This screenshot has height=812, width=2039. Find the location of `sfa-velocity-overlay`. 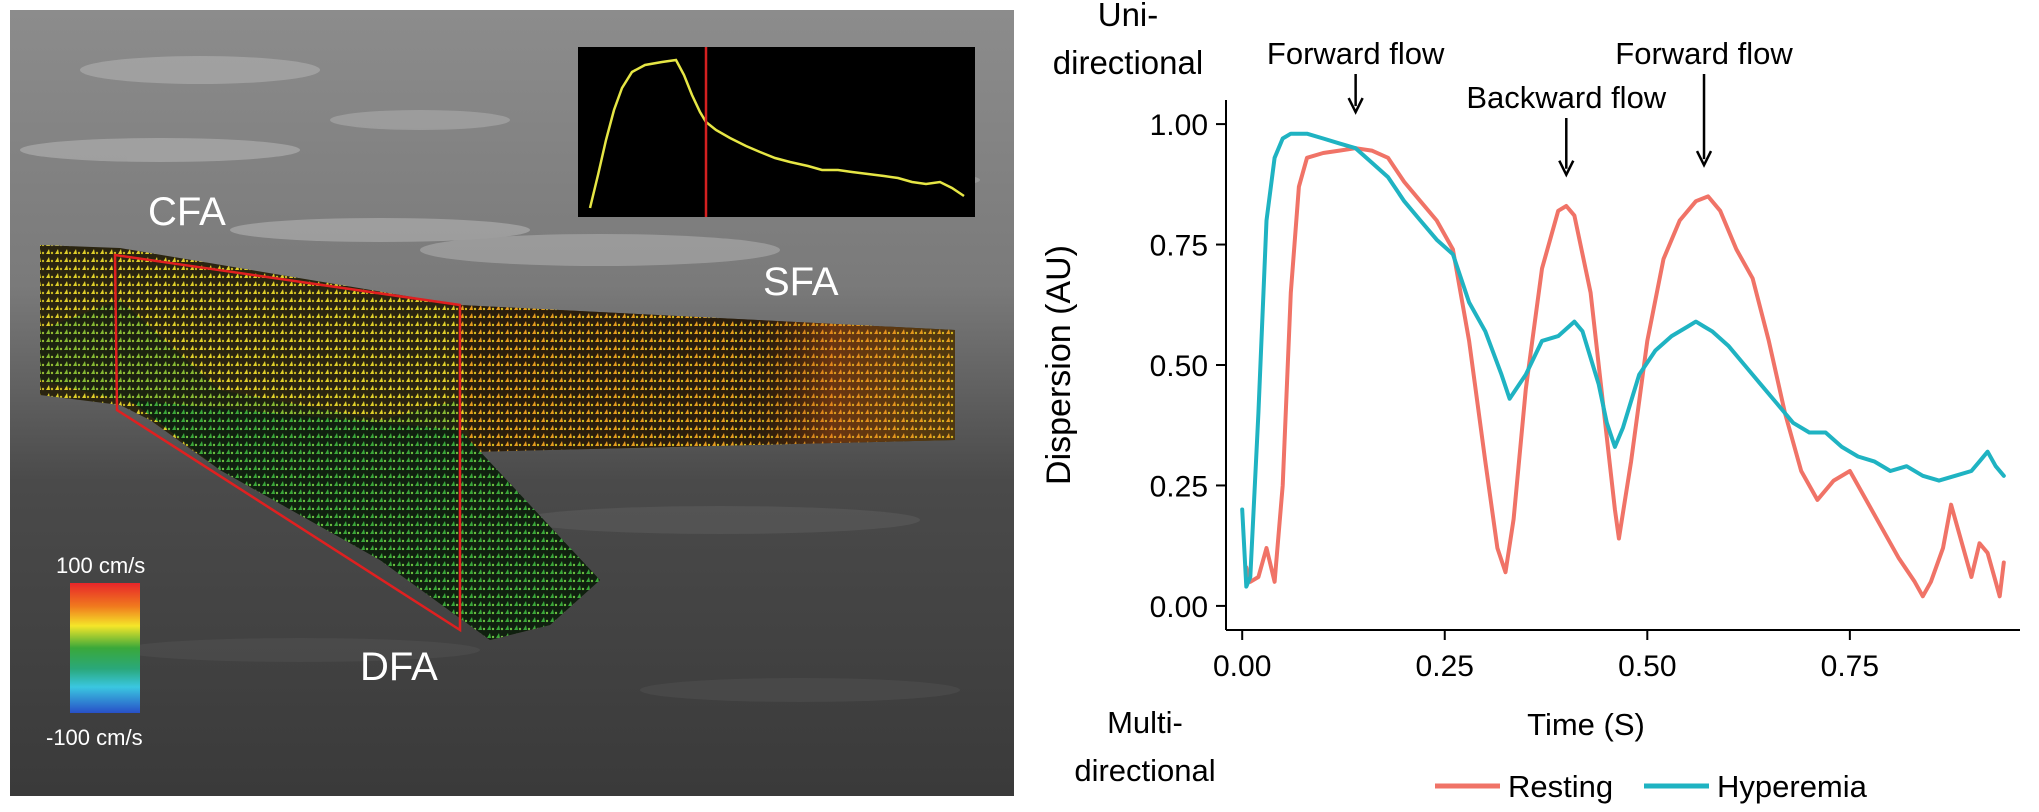

sfa-velocity-overlay is located at coordinates (707, 378).